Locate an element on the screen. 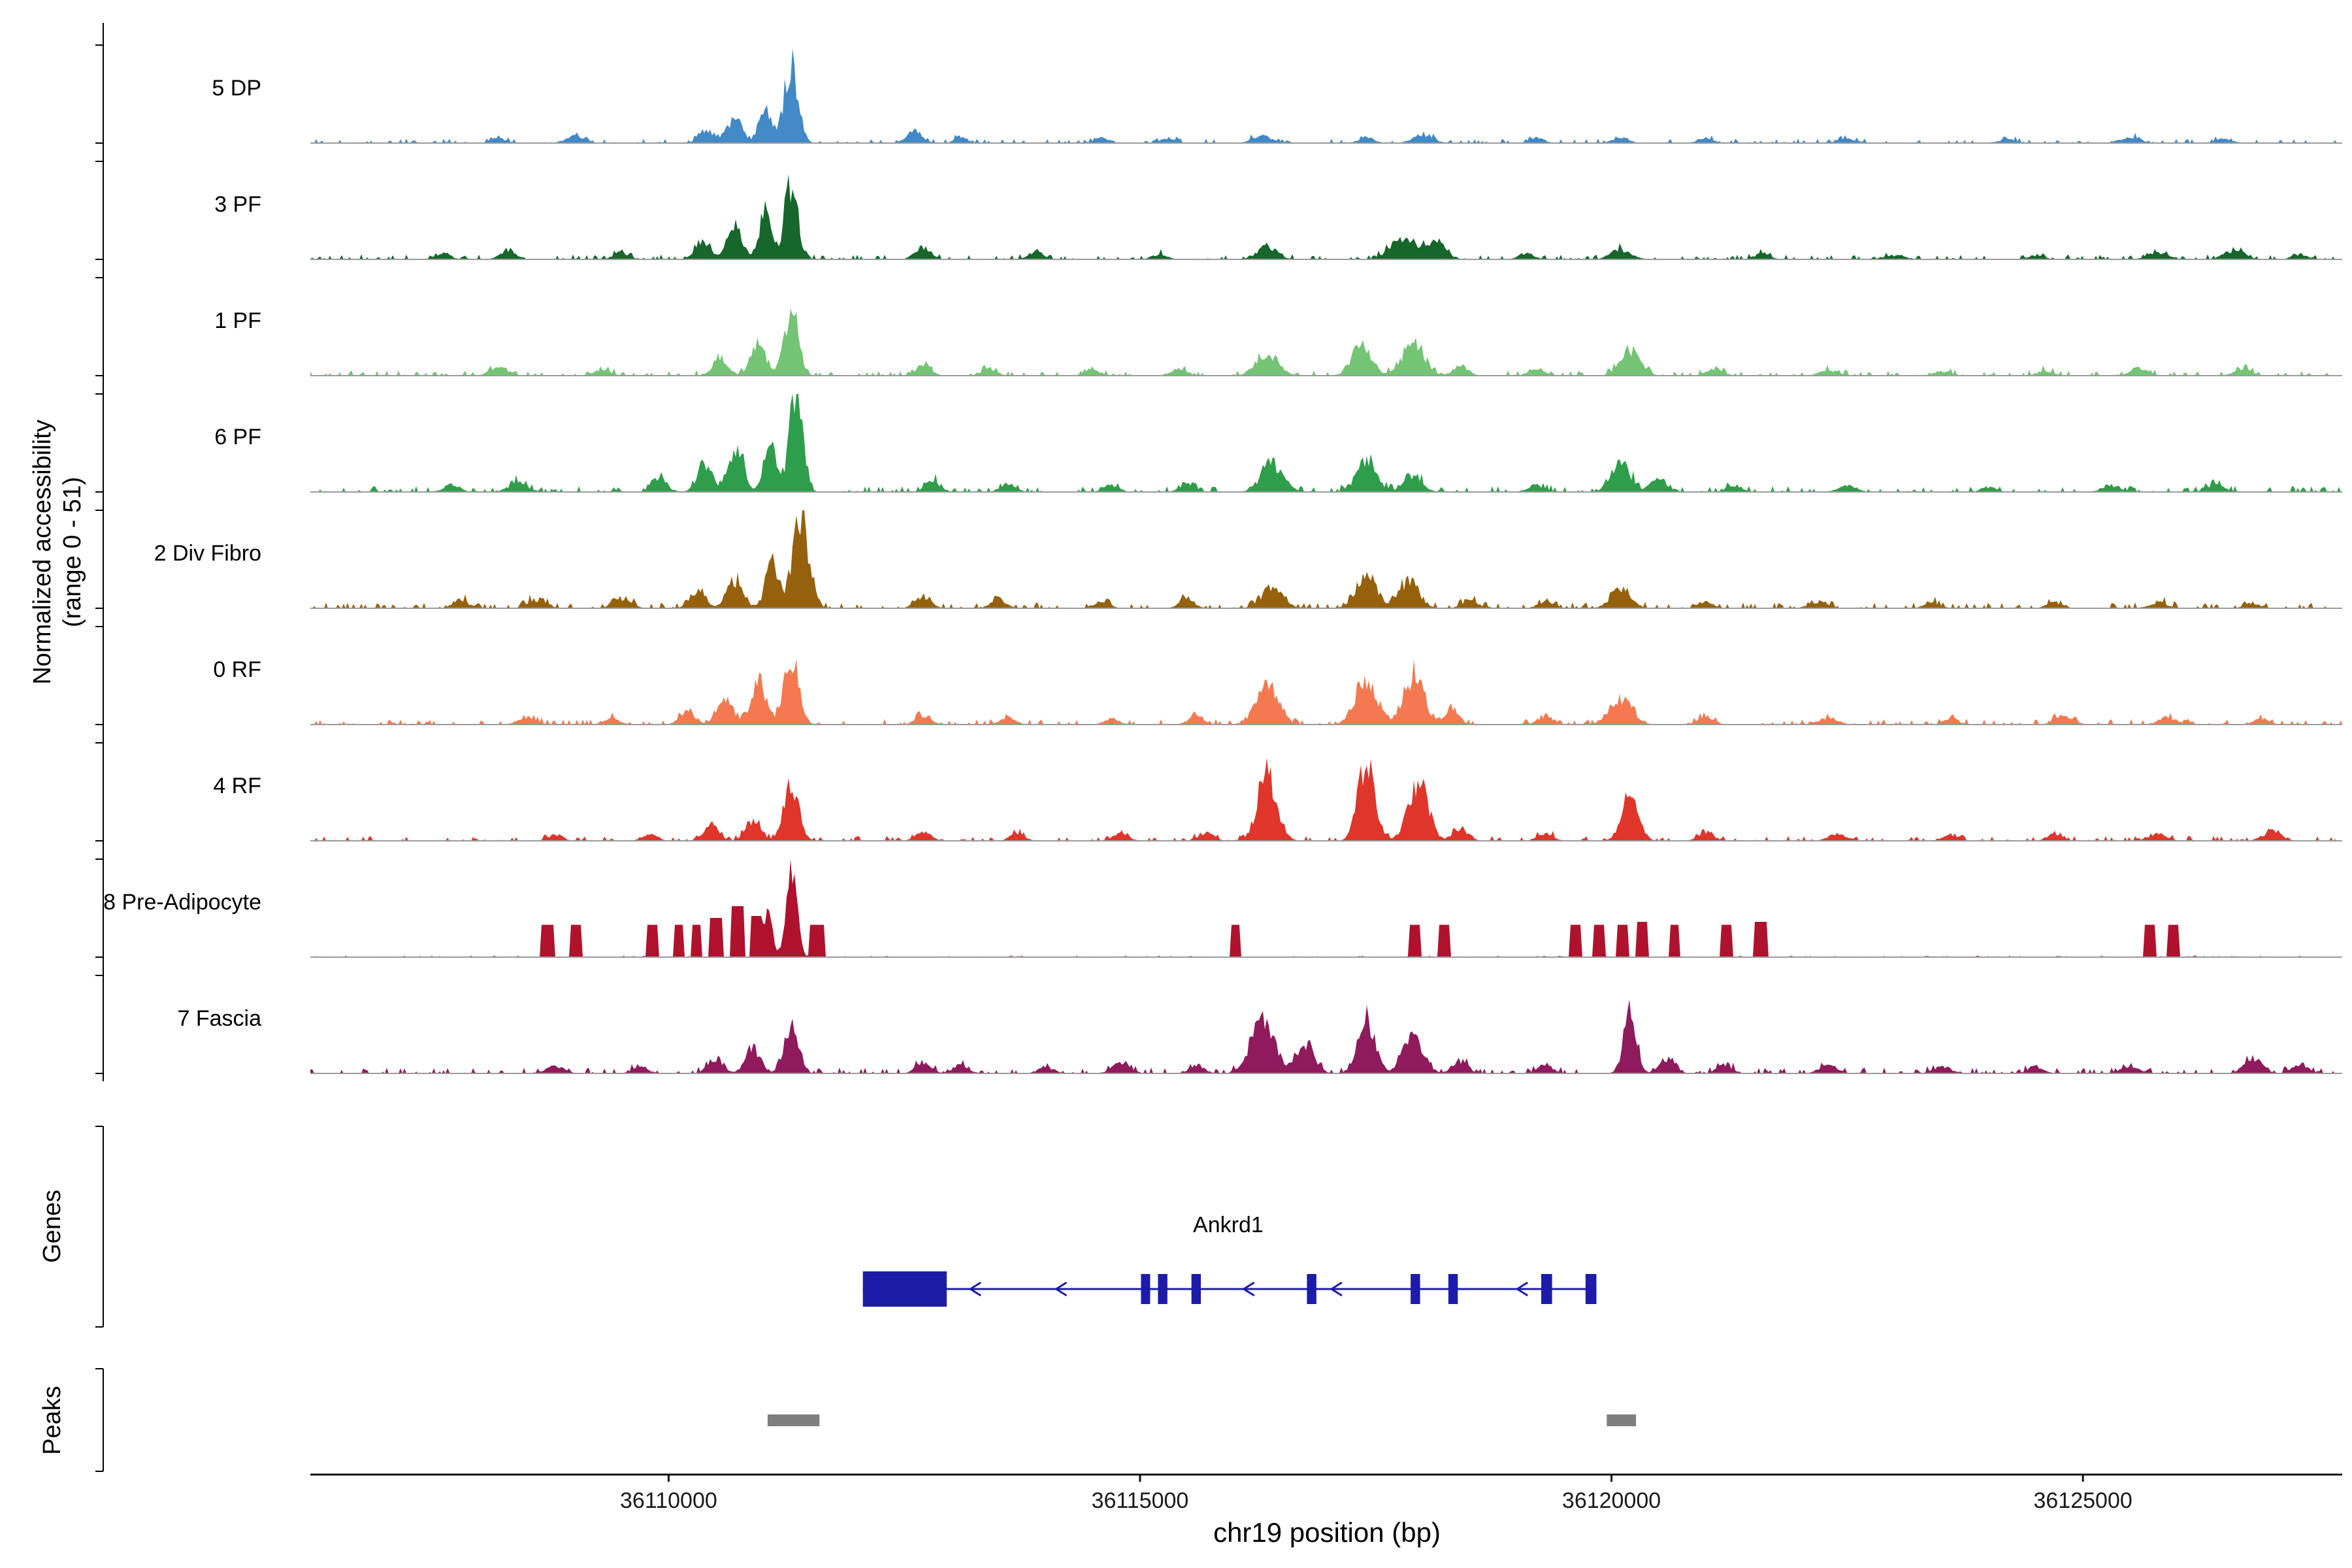 This screenshot has width=2352, height=1568. x-tick-label: 36115000 is located at coordinates (1140, 1500).